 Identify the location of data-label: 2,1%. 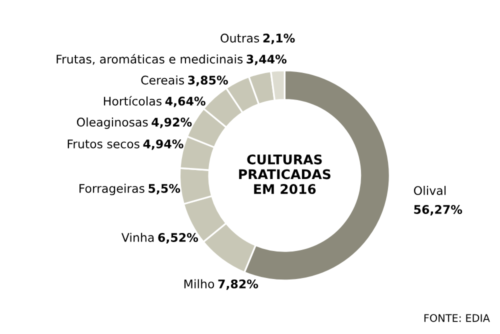
(279, 39).